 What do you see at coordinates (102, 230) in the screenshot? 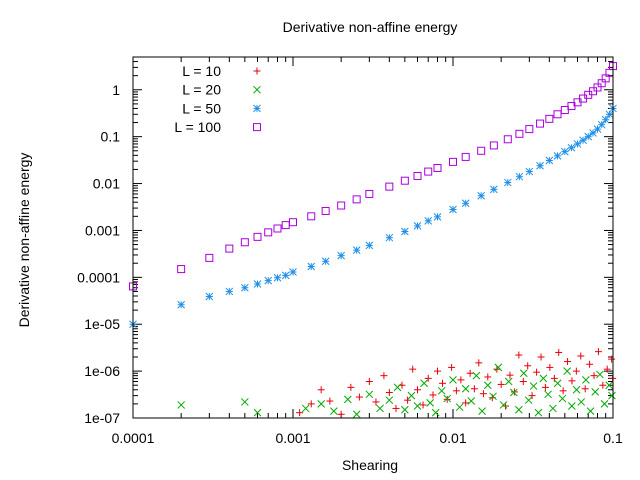
I see `y-tick-label: 0.001` at bounding box center [102, 230].